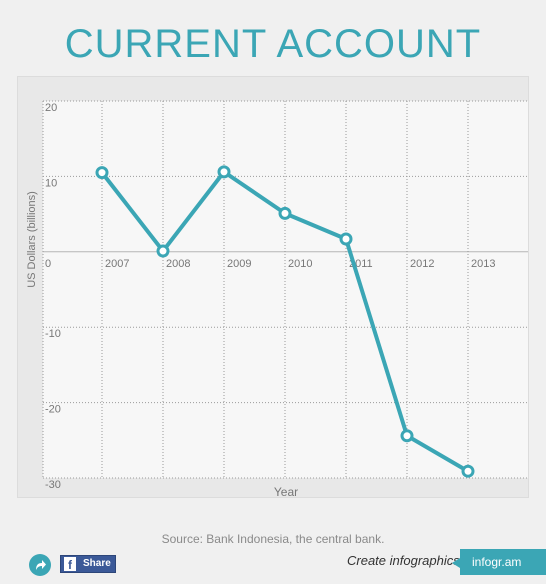 The image size is (546, 584). What do you see at coordinates (286, 492) in the screenshot?
I see `x-axis-title: Year` at bounding box center [286, 492].